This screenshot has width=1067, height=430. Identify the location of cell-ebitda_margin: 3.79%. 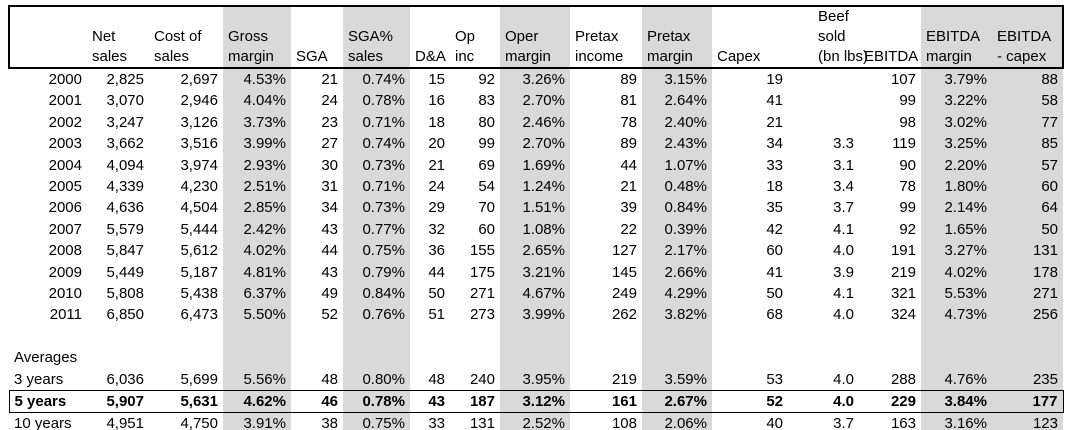
(956, 79).